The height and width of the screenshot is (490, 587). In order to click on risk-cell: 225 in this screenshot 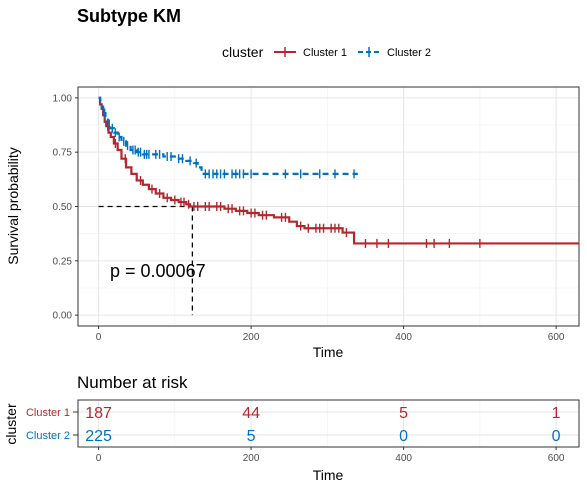, I will do `click(98, 436)`.